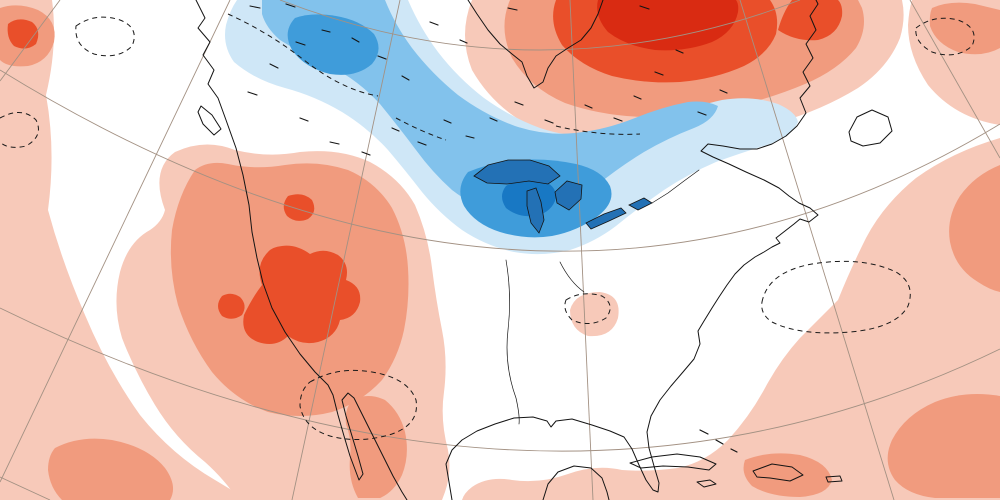 Image resolution: width=1000 pixels, height=500 pixels. Describe the element at coordinates (517, 172) in the screenshot. I see `lake-superior` at that location.